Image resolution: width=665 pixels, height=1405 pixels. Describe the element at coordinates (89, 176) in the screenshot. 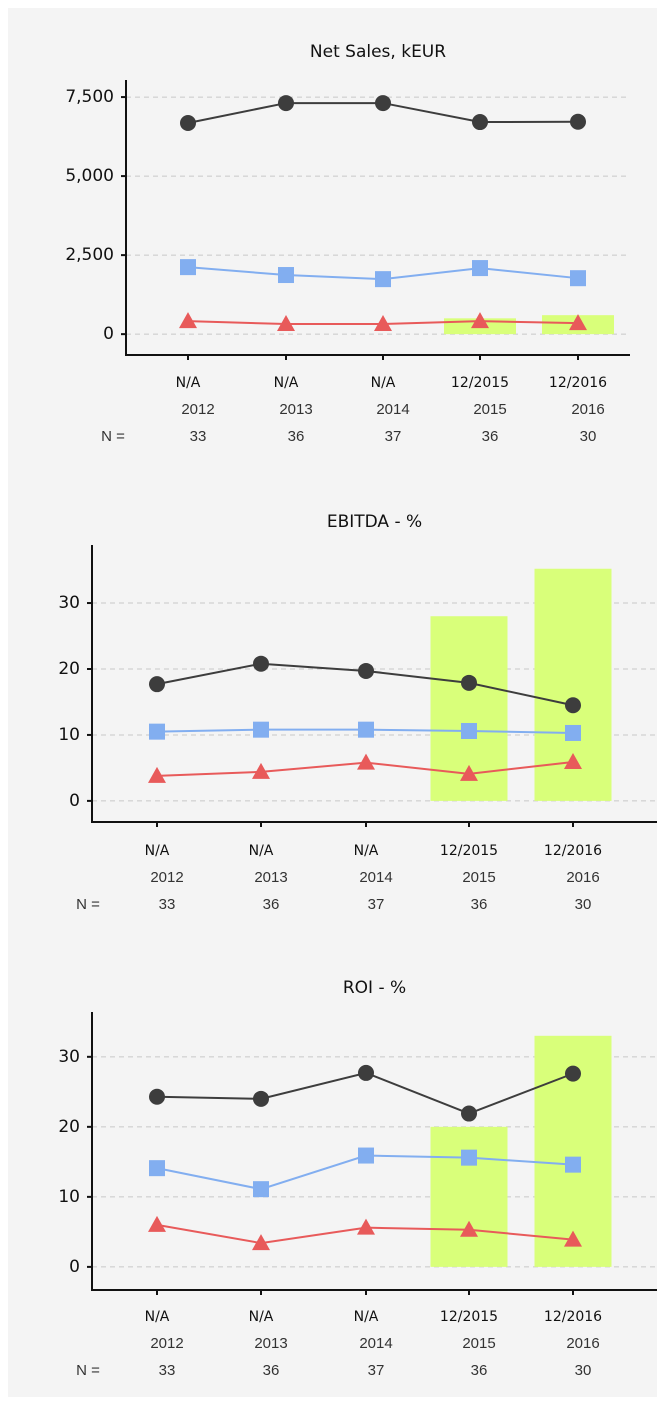

I see `y-tick-label: 5,000` at that location.